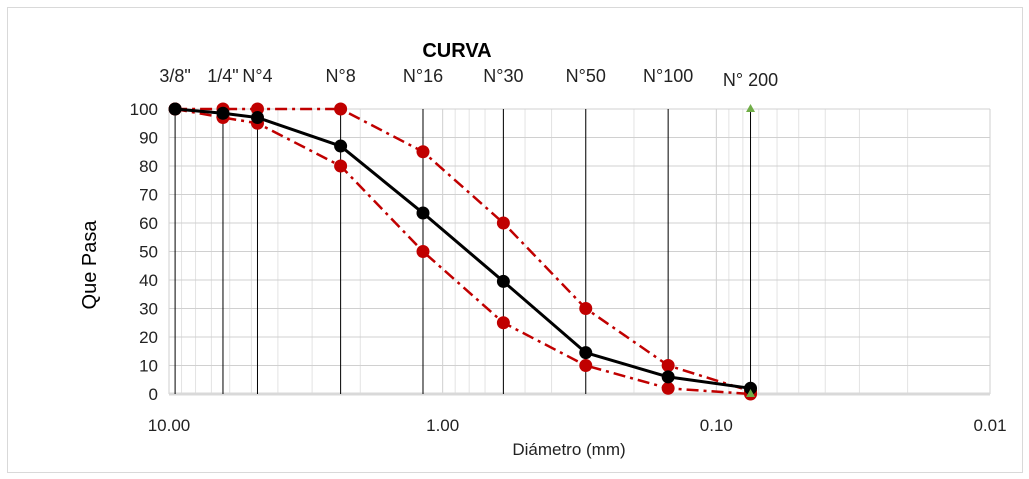 The height and width of the screenshot is (479, 1029). I want to click on y-tick-label: 10, so click(148, 366).